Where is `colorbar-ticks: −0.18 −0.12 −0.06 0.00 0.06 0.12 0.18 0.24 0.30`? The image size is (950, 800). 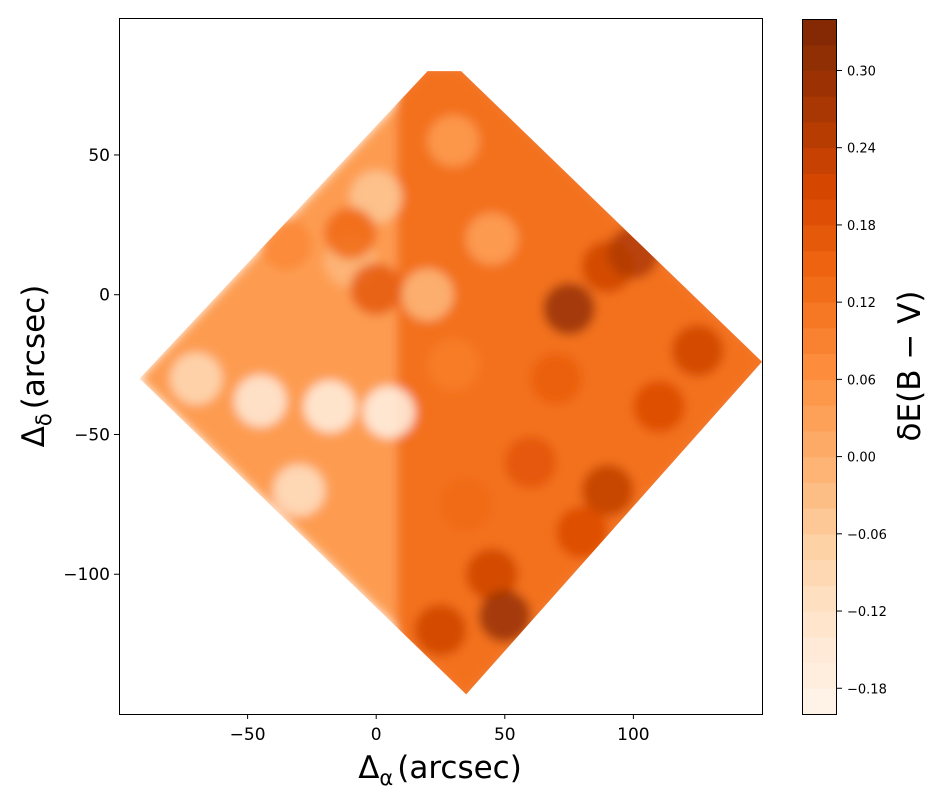
colorbar-ticks: −0.18 −0.12 −0.06 0.00 0.06 0.12 0.18 0.24 0.30 is located at coordinates (862, 380).